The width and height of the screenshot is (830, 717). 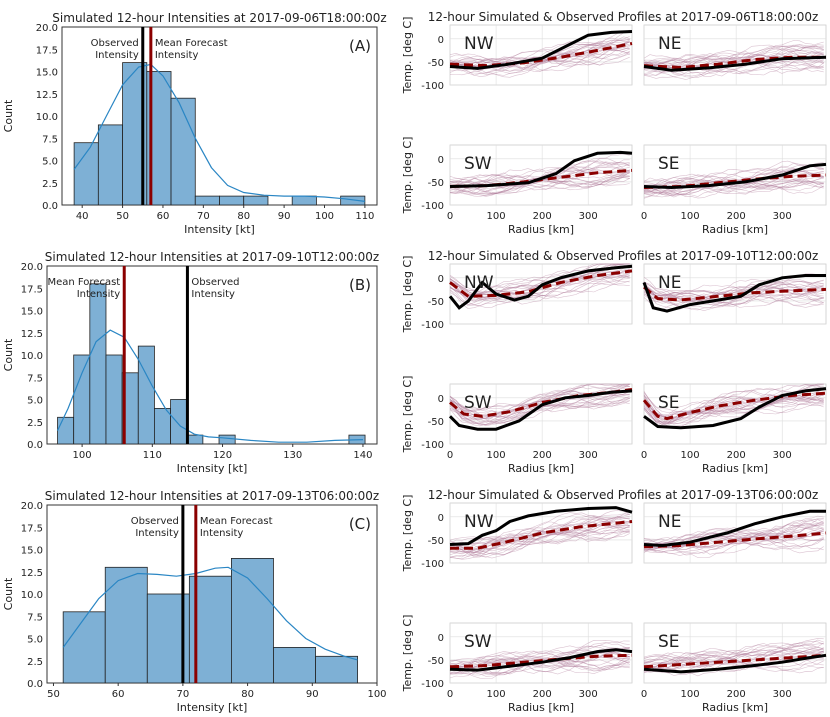 I want to click on panel-label: (A), so click(x=360, y=46).